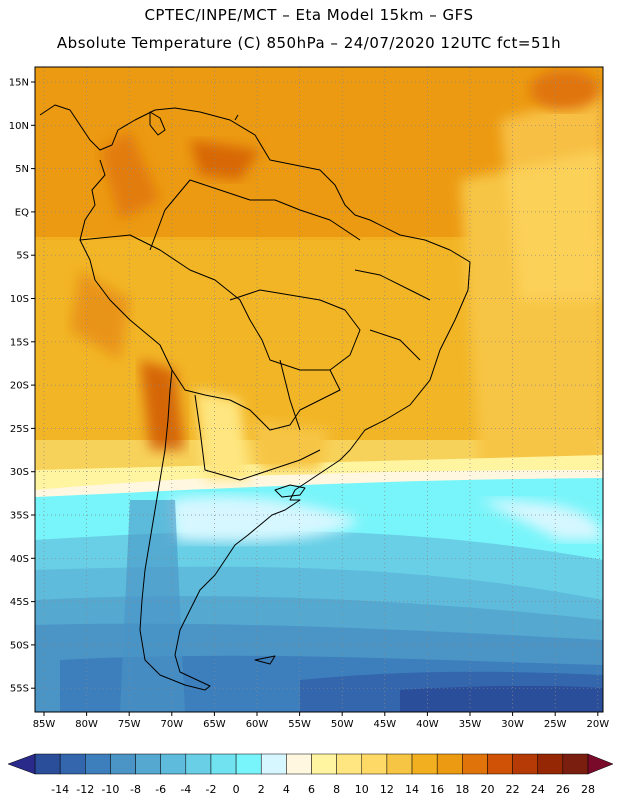 Image resolution: width=618 pixels, height=800 pixels. What do you see at coordinates (562, 789) in the screenshot?
I see `colorbar-label: 26` at bounding box center [562, 789].